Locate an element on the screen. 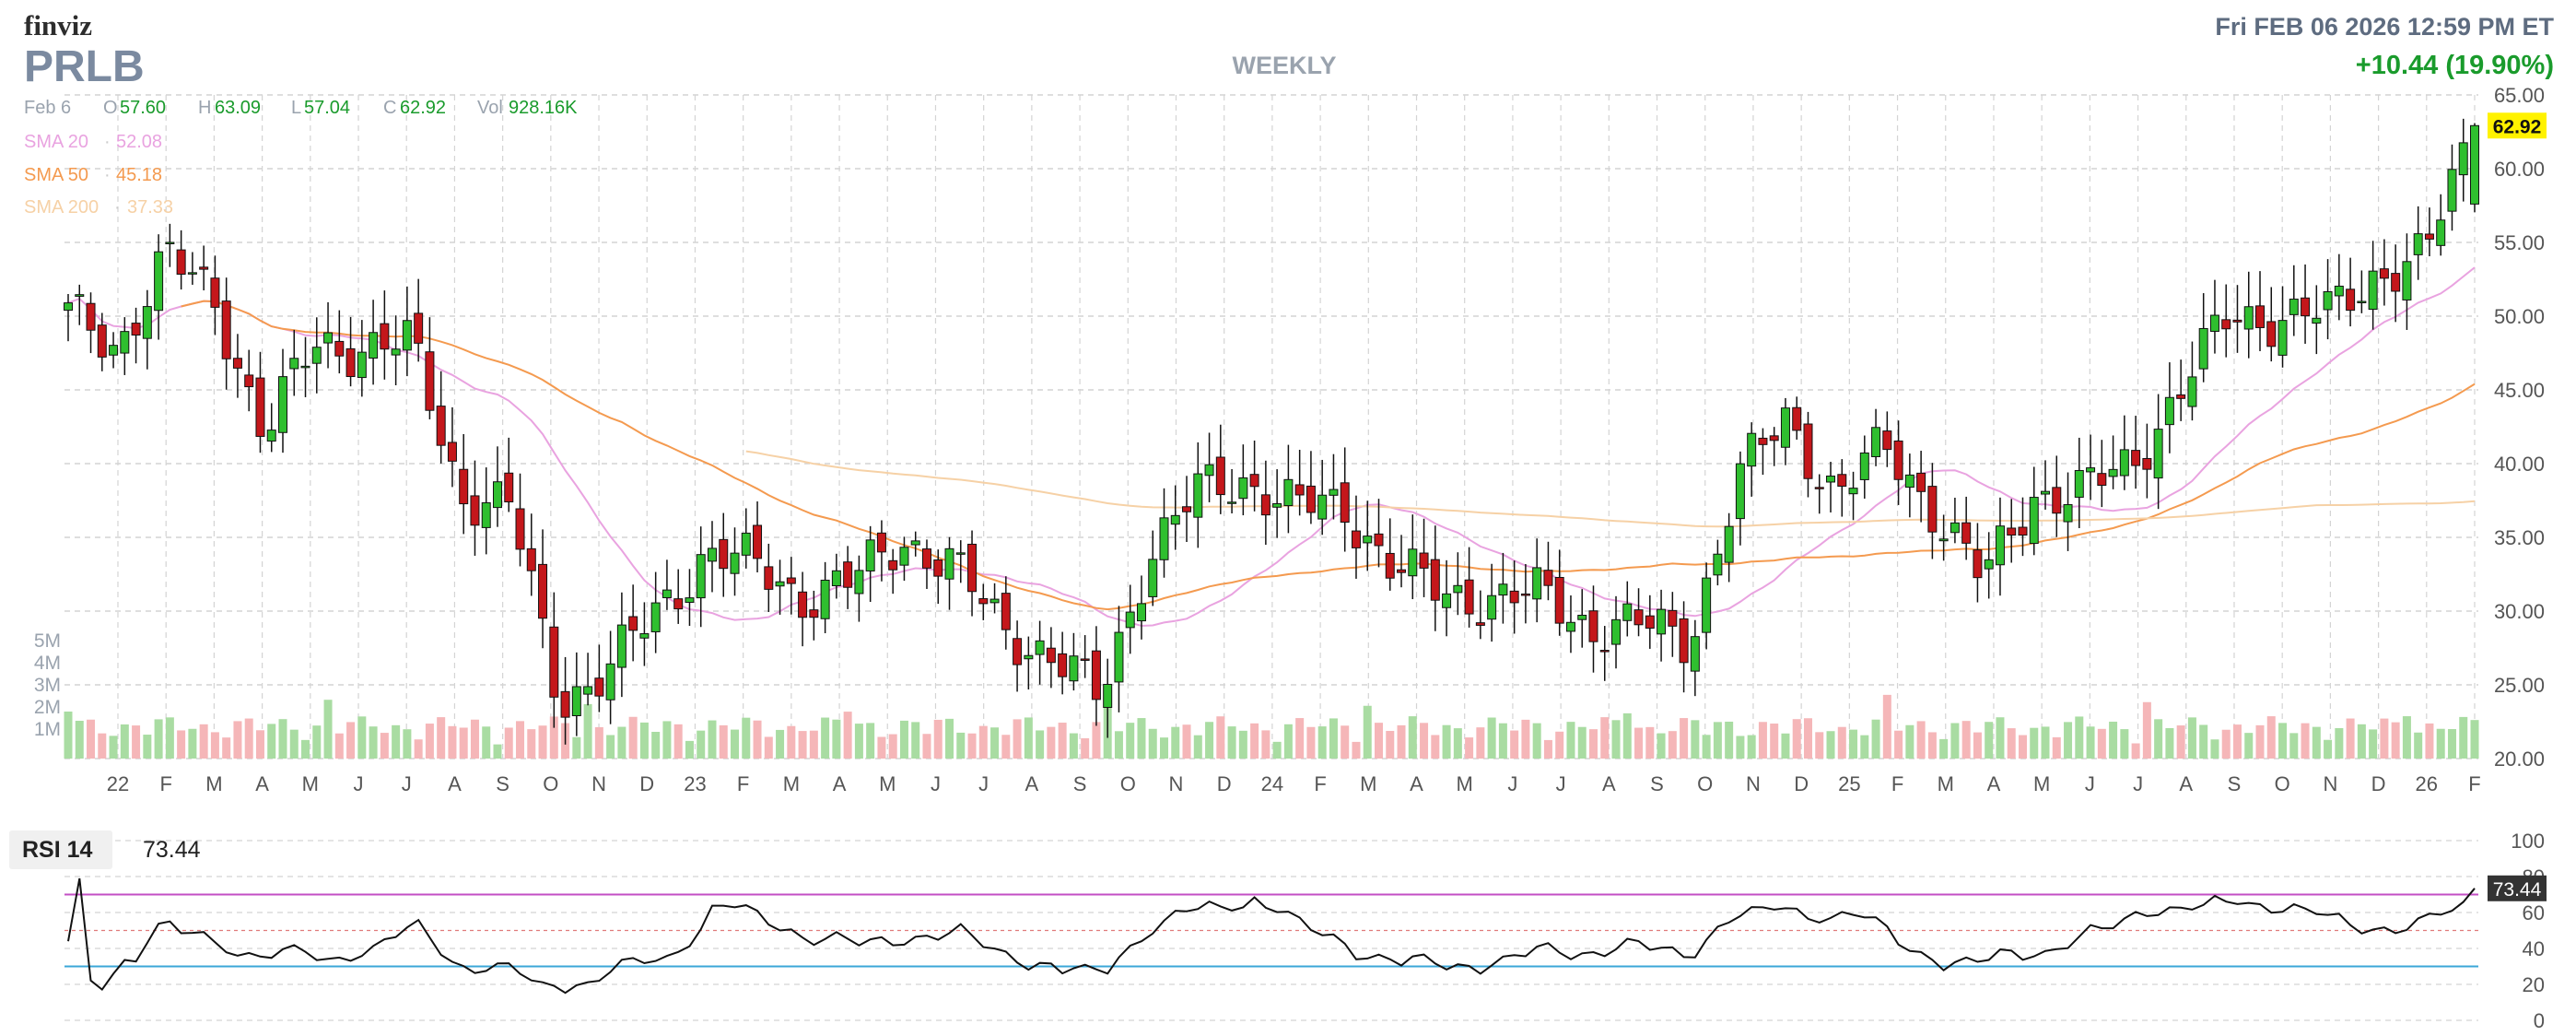 The image size is (2576, 1036). time-tick-label: S is located at coordinates (502, 784).